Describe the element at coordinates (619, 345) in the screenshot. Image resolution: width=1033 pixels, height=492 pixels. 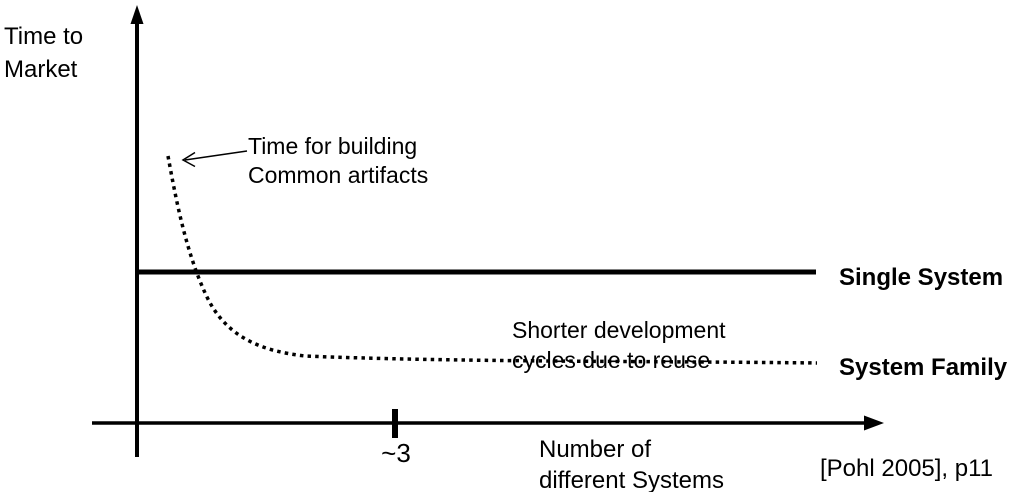
I see `annotation-reuse: Shorter development cycles due to reuse` at that location.